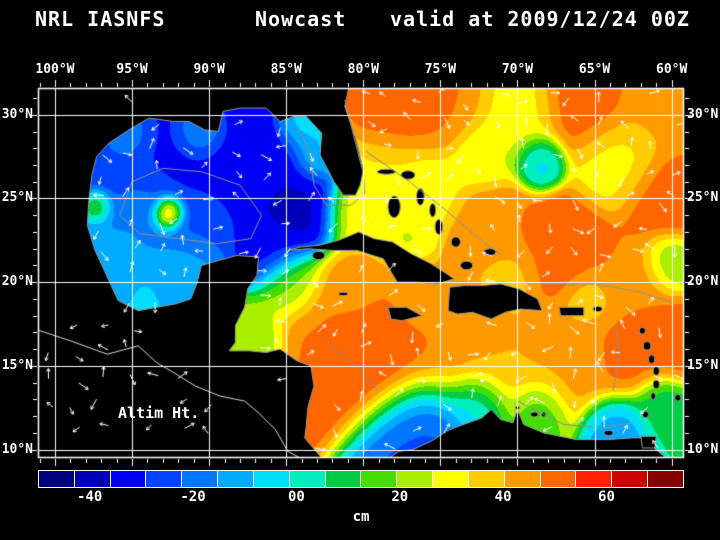 The image size is (720, 540). What do you see at coordinates (193, 497) in the screenshot?
I see `colorbar-tick-label: -20` at bounding box center [193, 497].